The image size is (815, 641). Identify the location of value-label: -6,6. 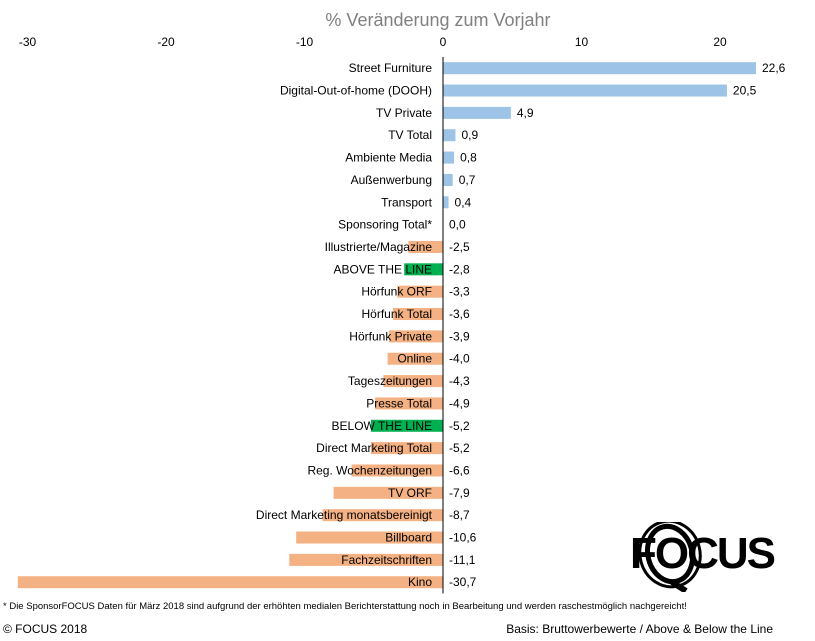
(459, 470).